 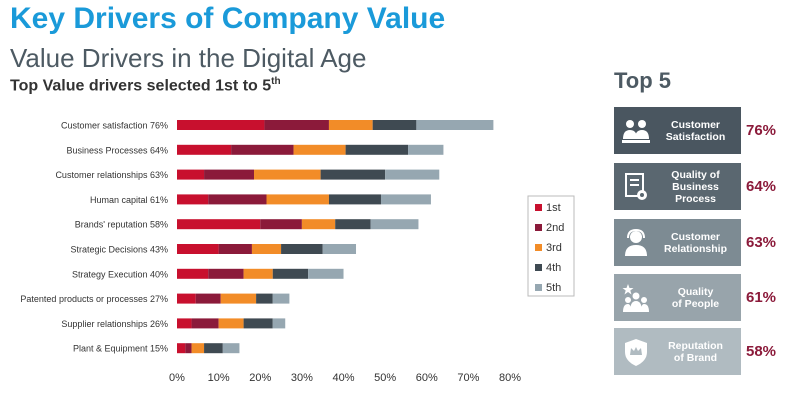 I want to click on top5-card: Quality of Business Process, so click(x=677, y=186).